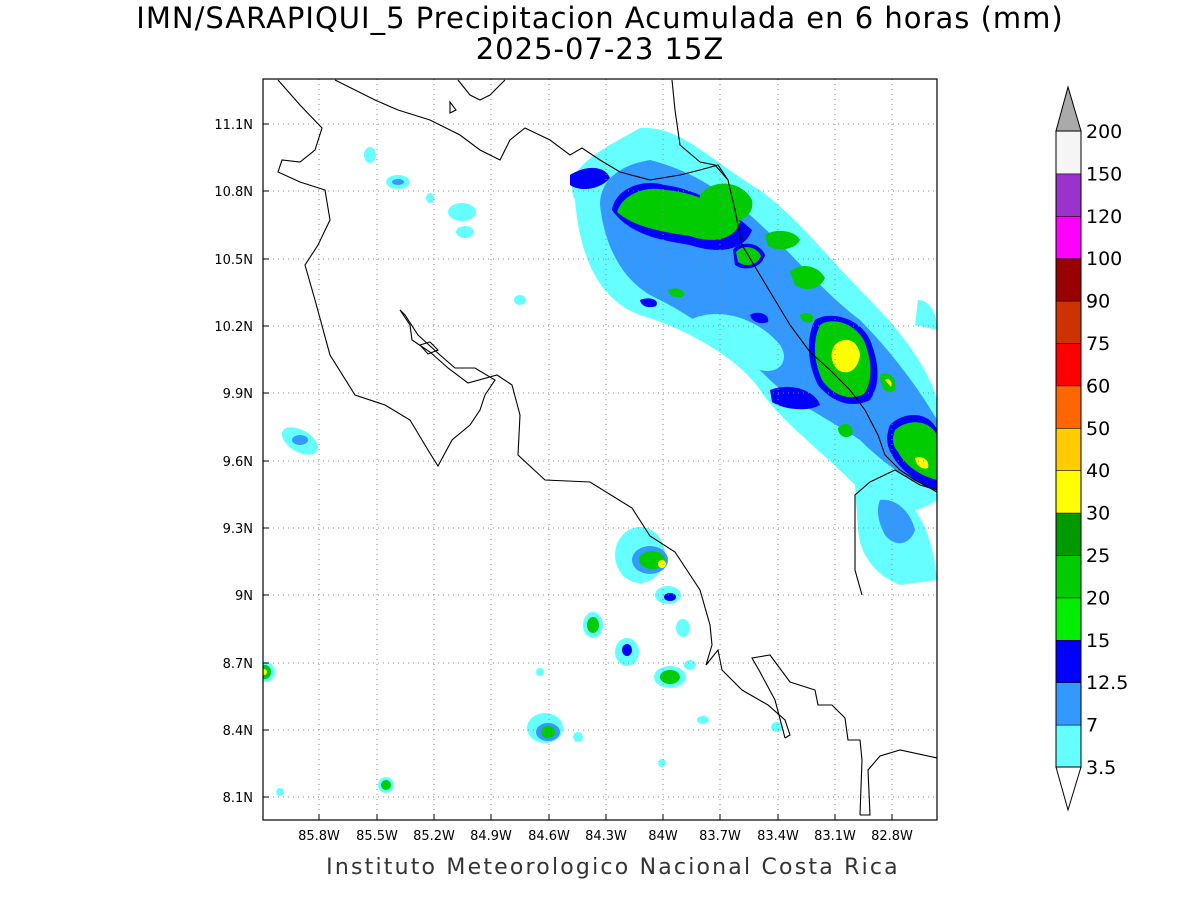 The height and width of the screenshot is (900, 1200). I want to click on lat-tick-label: 10.2N, so click(233, 327).